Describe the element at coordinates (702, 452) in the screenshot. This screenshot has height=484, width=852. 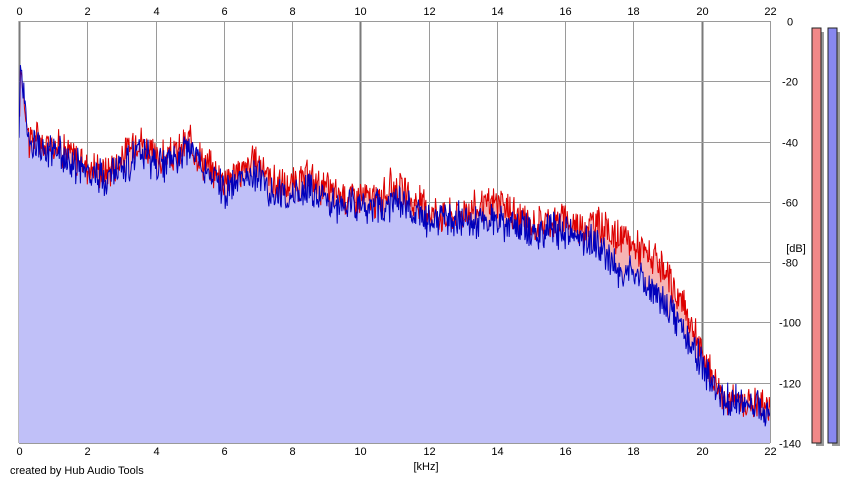
I see `x-tick-label-bottom: 20` at that location.